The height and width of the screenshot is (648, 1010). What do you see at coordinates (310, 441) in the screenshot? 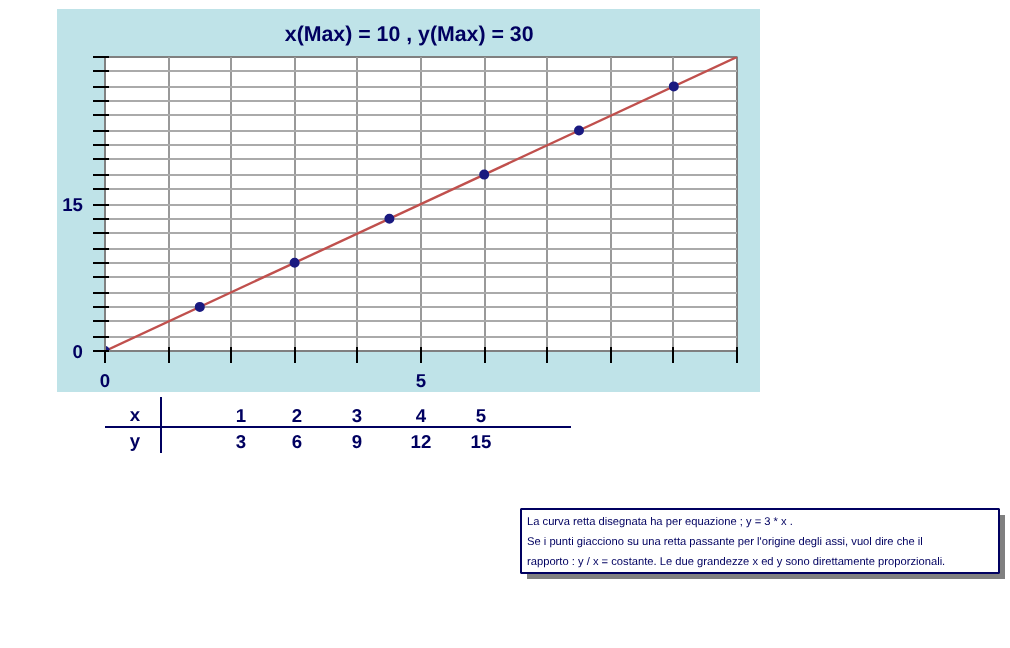
I see `text: y 3 6 9 12 15` at bounding box center [310, 441].